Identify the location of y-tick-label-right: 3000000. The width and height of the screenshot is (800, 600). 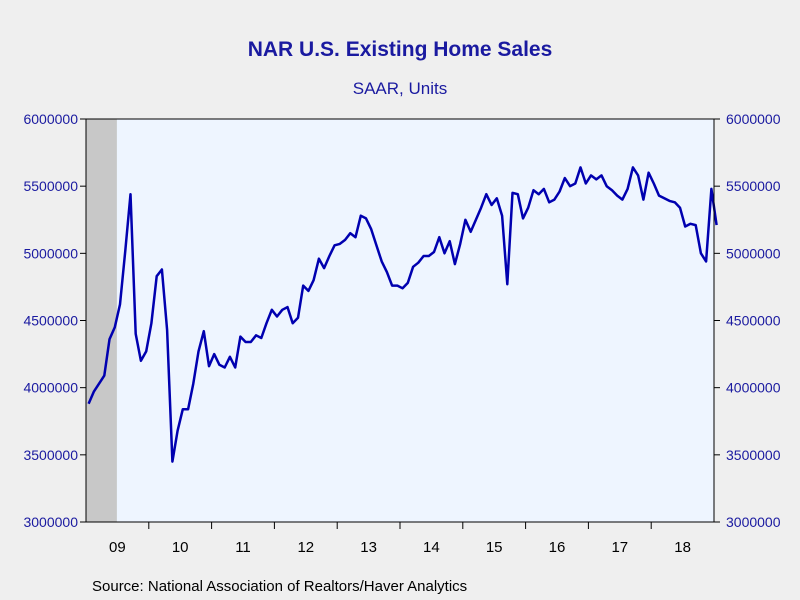
(753, 522).